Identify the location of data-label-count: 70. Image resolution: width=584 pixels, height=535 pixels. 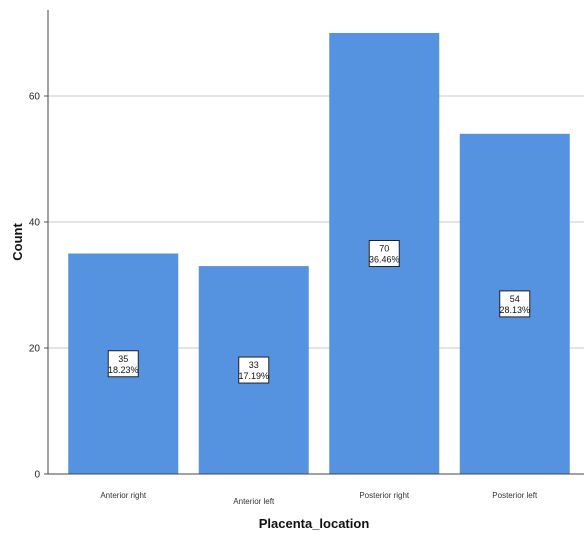
(384, 249).